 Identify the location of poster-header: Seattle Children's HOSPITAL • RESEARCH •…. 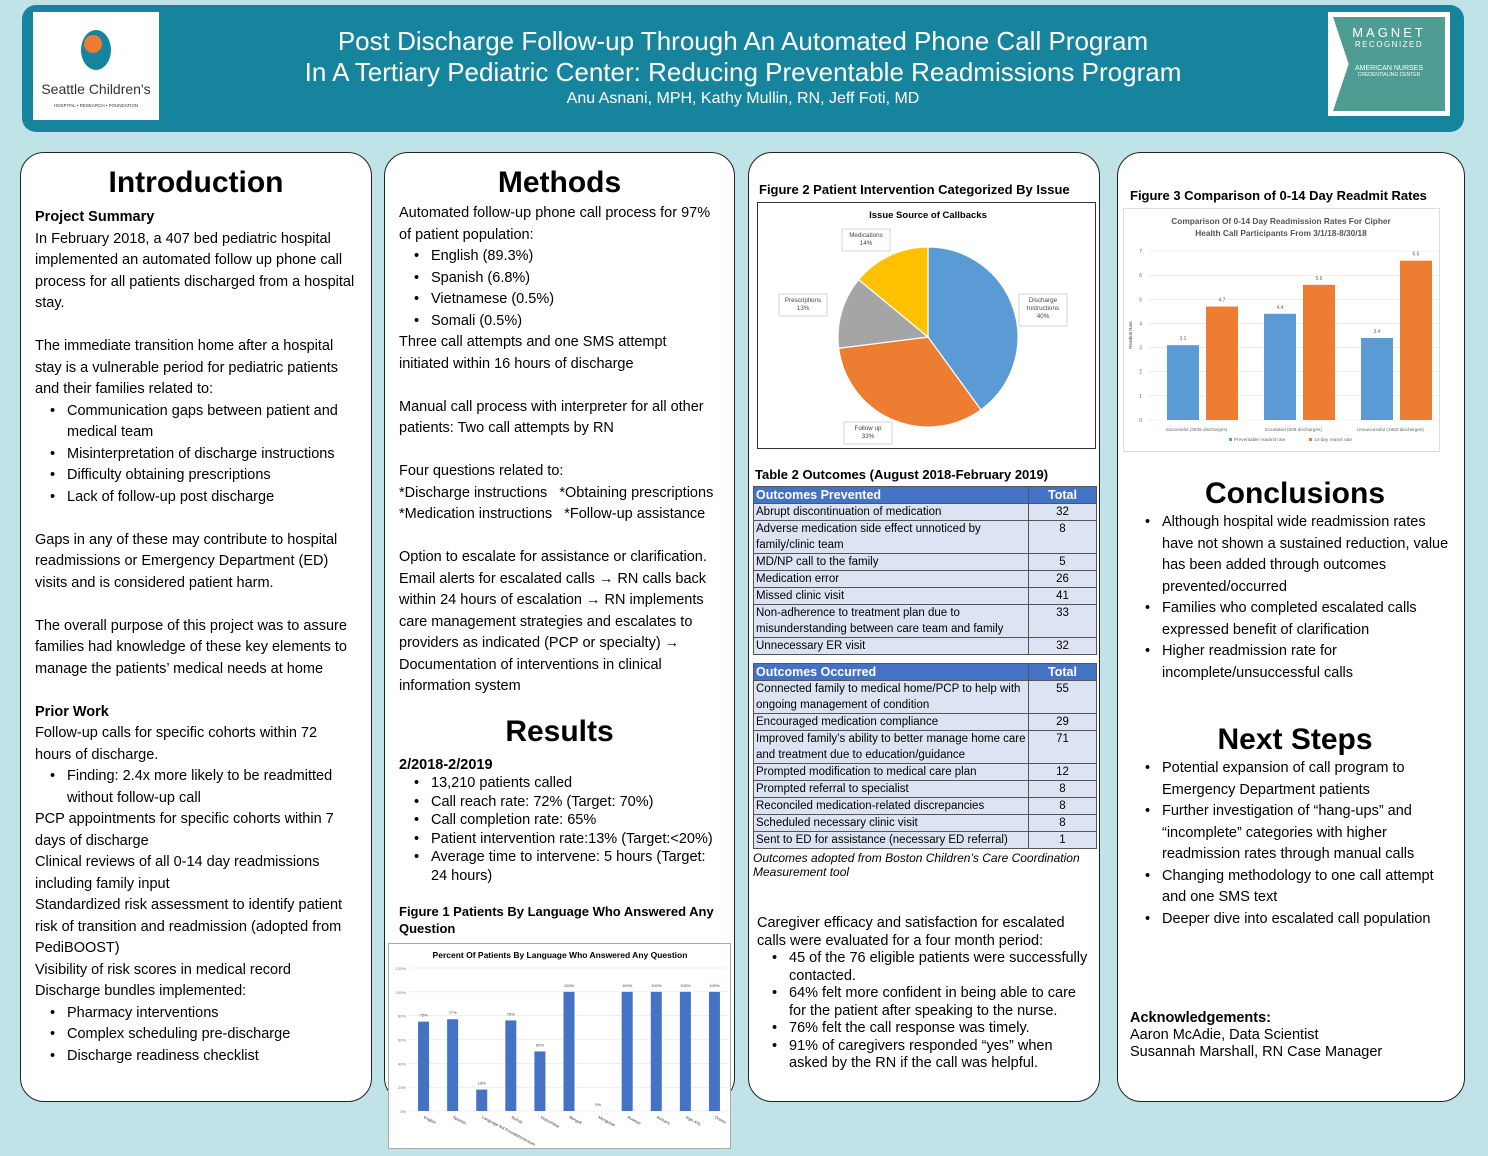
(743, 68).